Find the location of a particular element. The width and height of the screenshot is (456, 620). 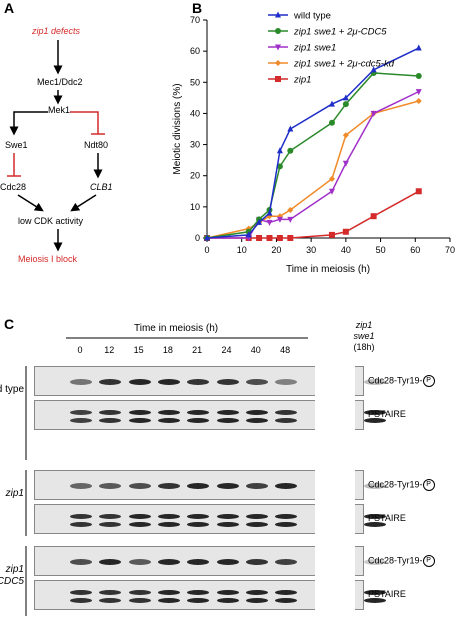

y-axis-title: Meiotic divisions (%) is located at coordinates (177, 128).